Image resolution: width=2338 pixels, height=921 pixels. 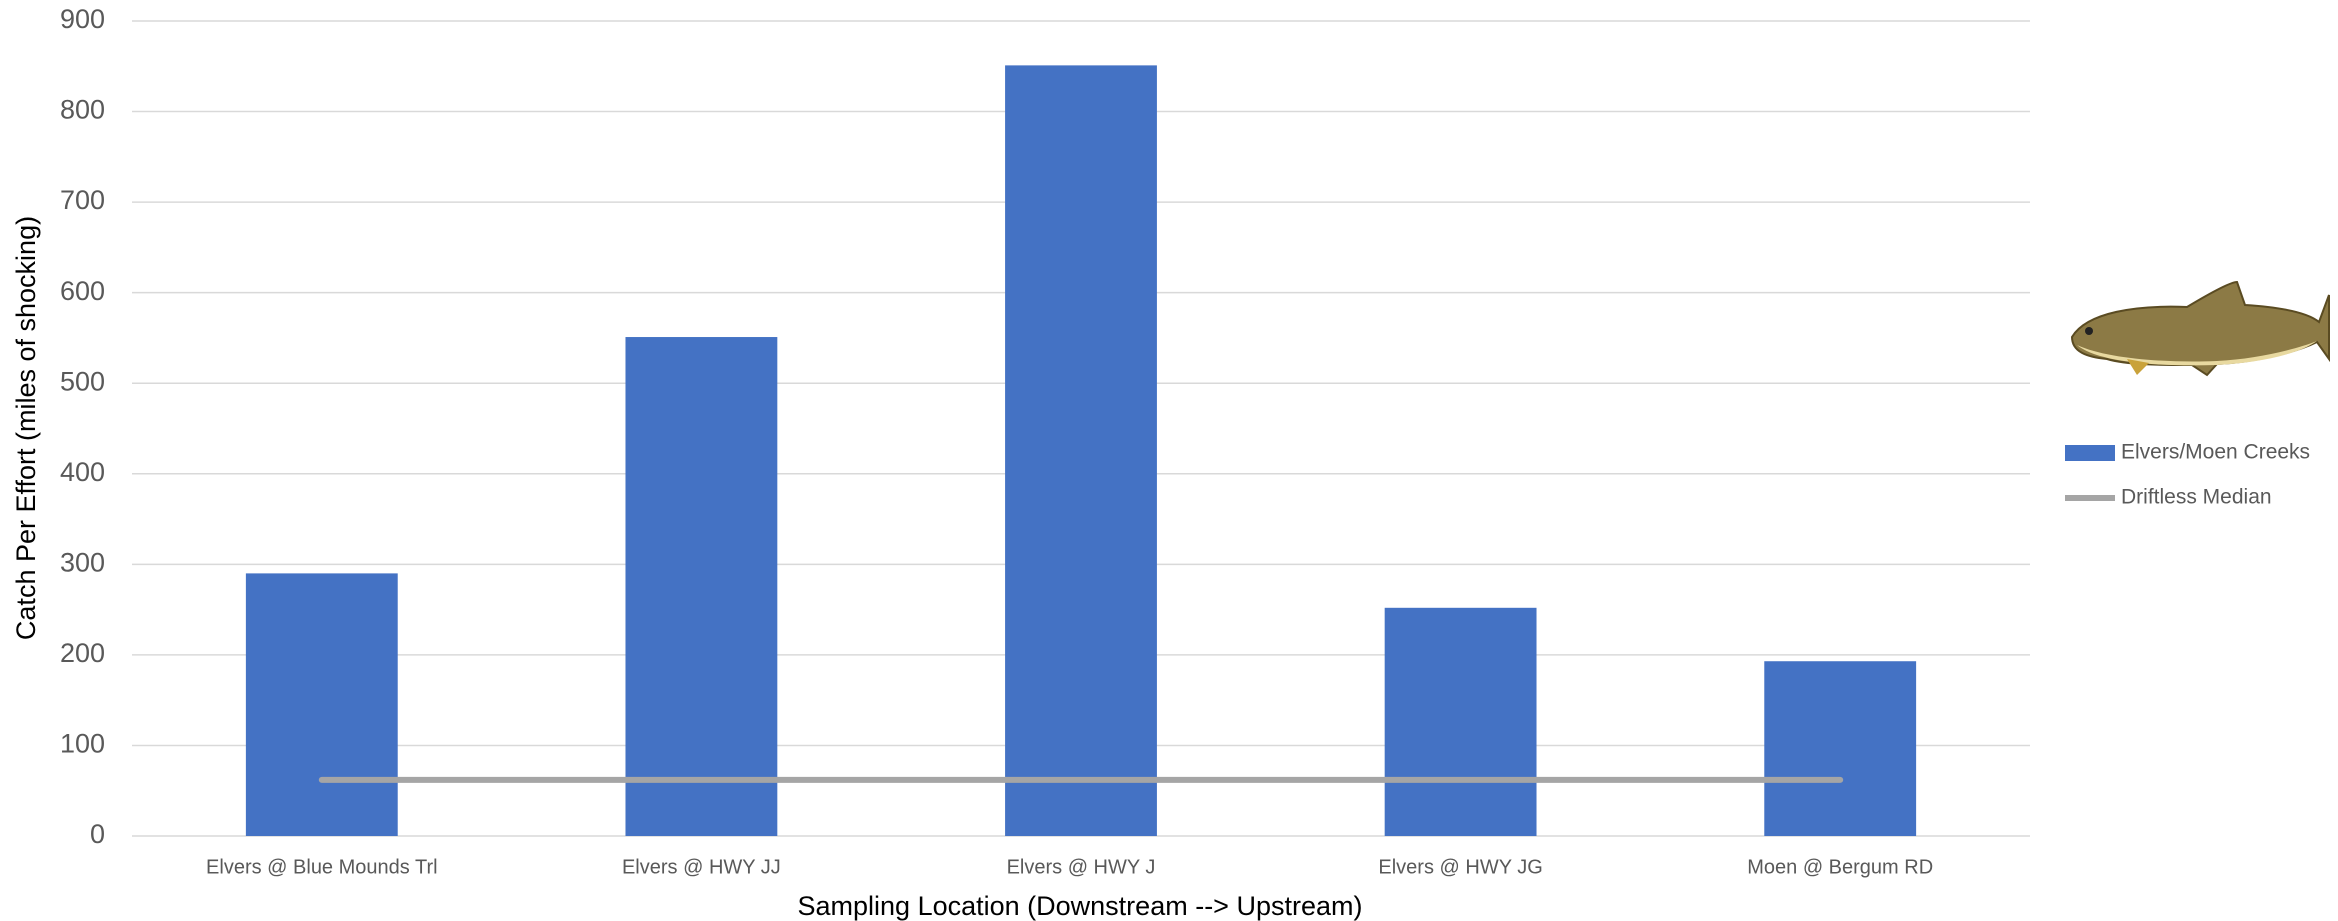 What do you see at coordinates (82, 291) in the screenshot?
I see `y-tick-label: 600` at bounding box center [82, 291].